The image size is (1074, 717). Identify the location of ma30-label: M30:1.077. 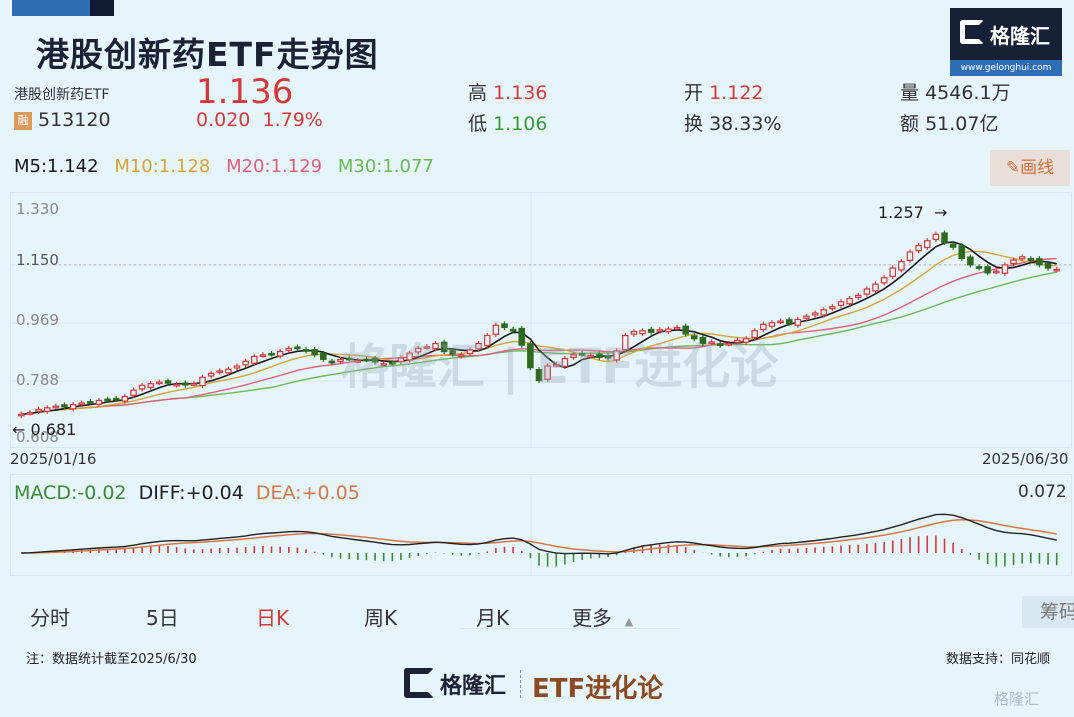
(385, 166).